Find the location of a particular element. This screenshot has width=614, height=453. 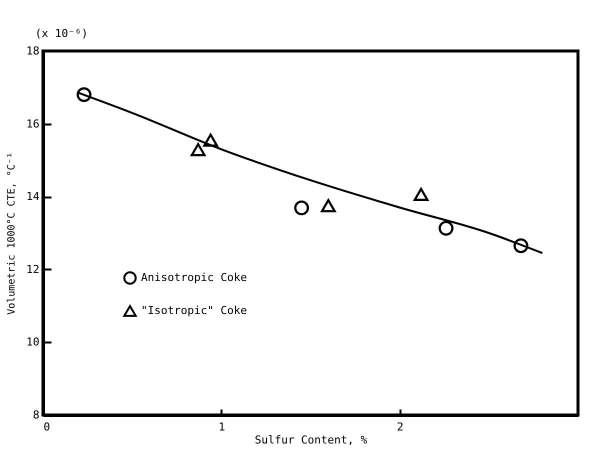

legend-label: Anisotropic Coke is located at coordinates (194, 277).